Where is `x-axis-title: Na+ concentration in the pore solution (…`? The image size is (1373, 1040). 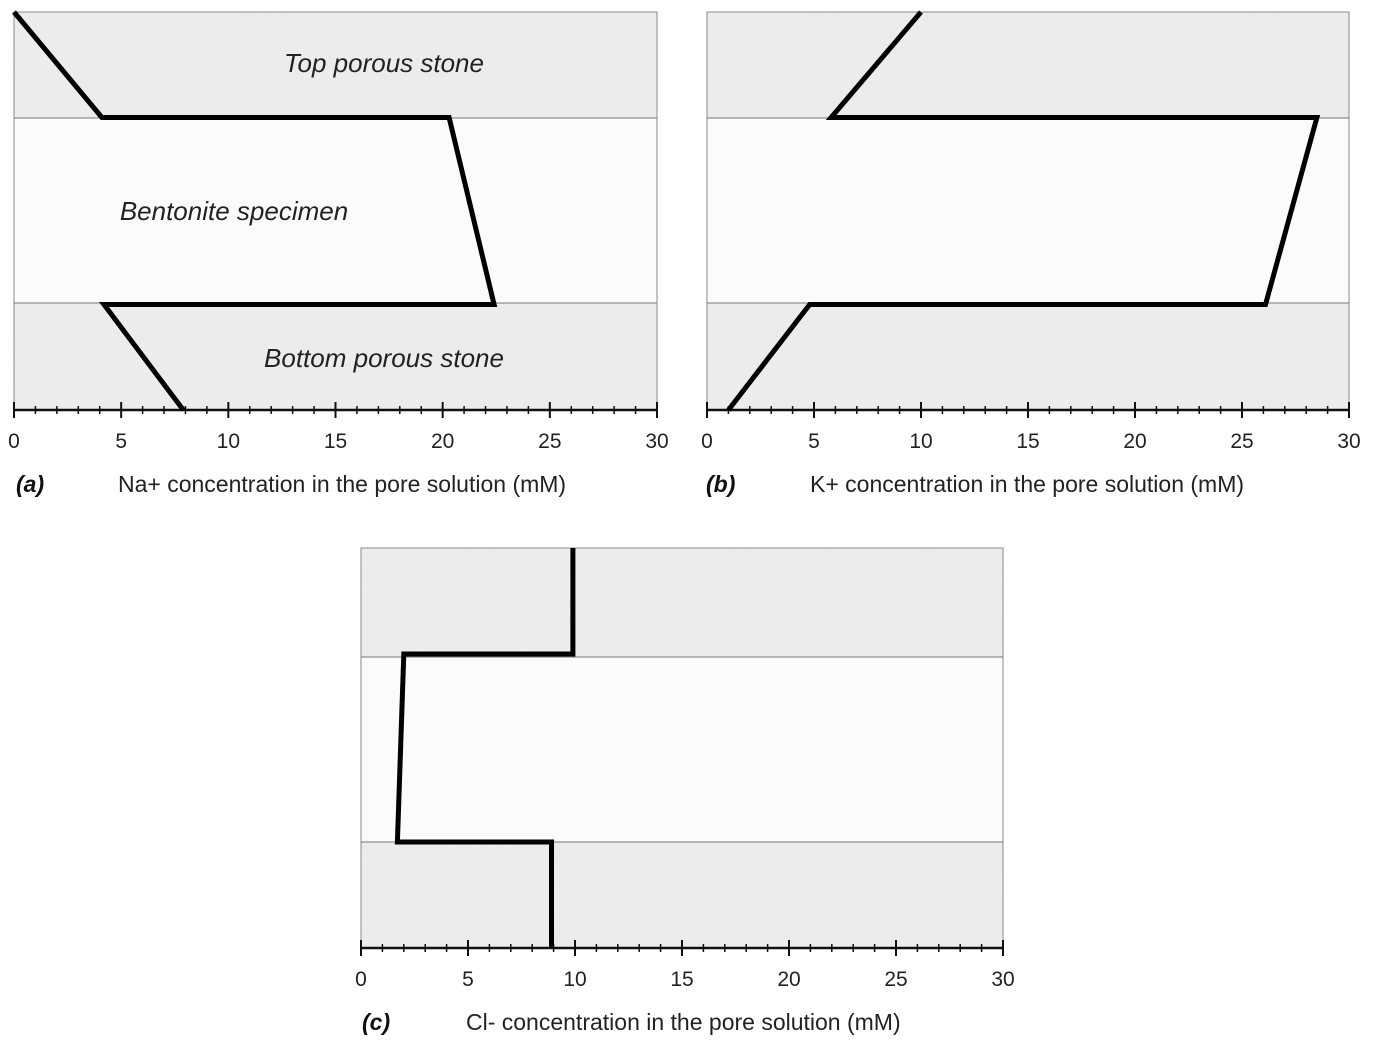 x-axis-title: Na+ concentration in the pore solution (… is located at coordinates (342, 484).